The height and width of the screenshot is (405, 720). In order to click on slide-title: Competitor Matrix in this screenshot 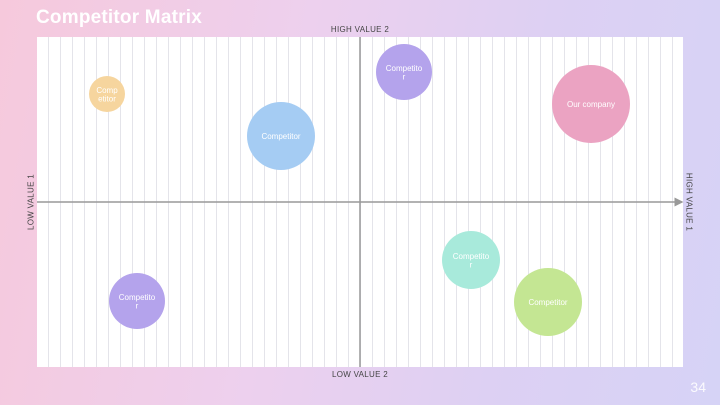, I will do `click(119, 17)`.